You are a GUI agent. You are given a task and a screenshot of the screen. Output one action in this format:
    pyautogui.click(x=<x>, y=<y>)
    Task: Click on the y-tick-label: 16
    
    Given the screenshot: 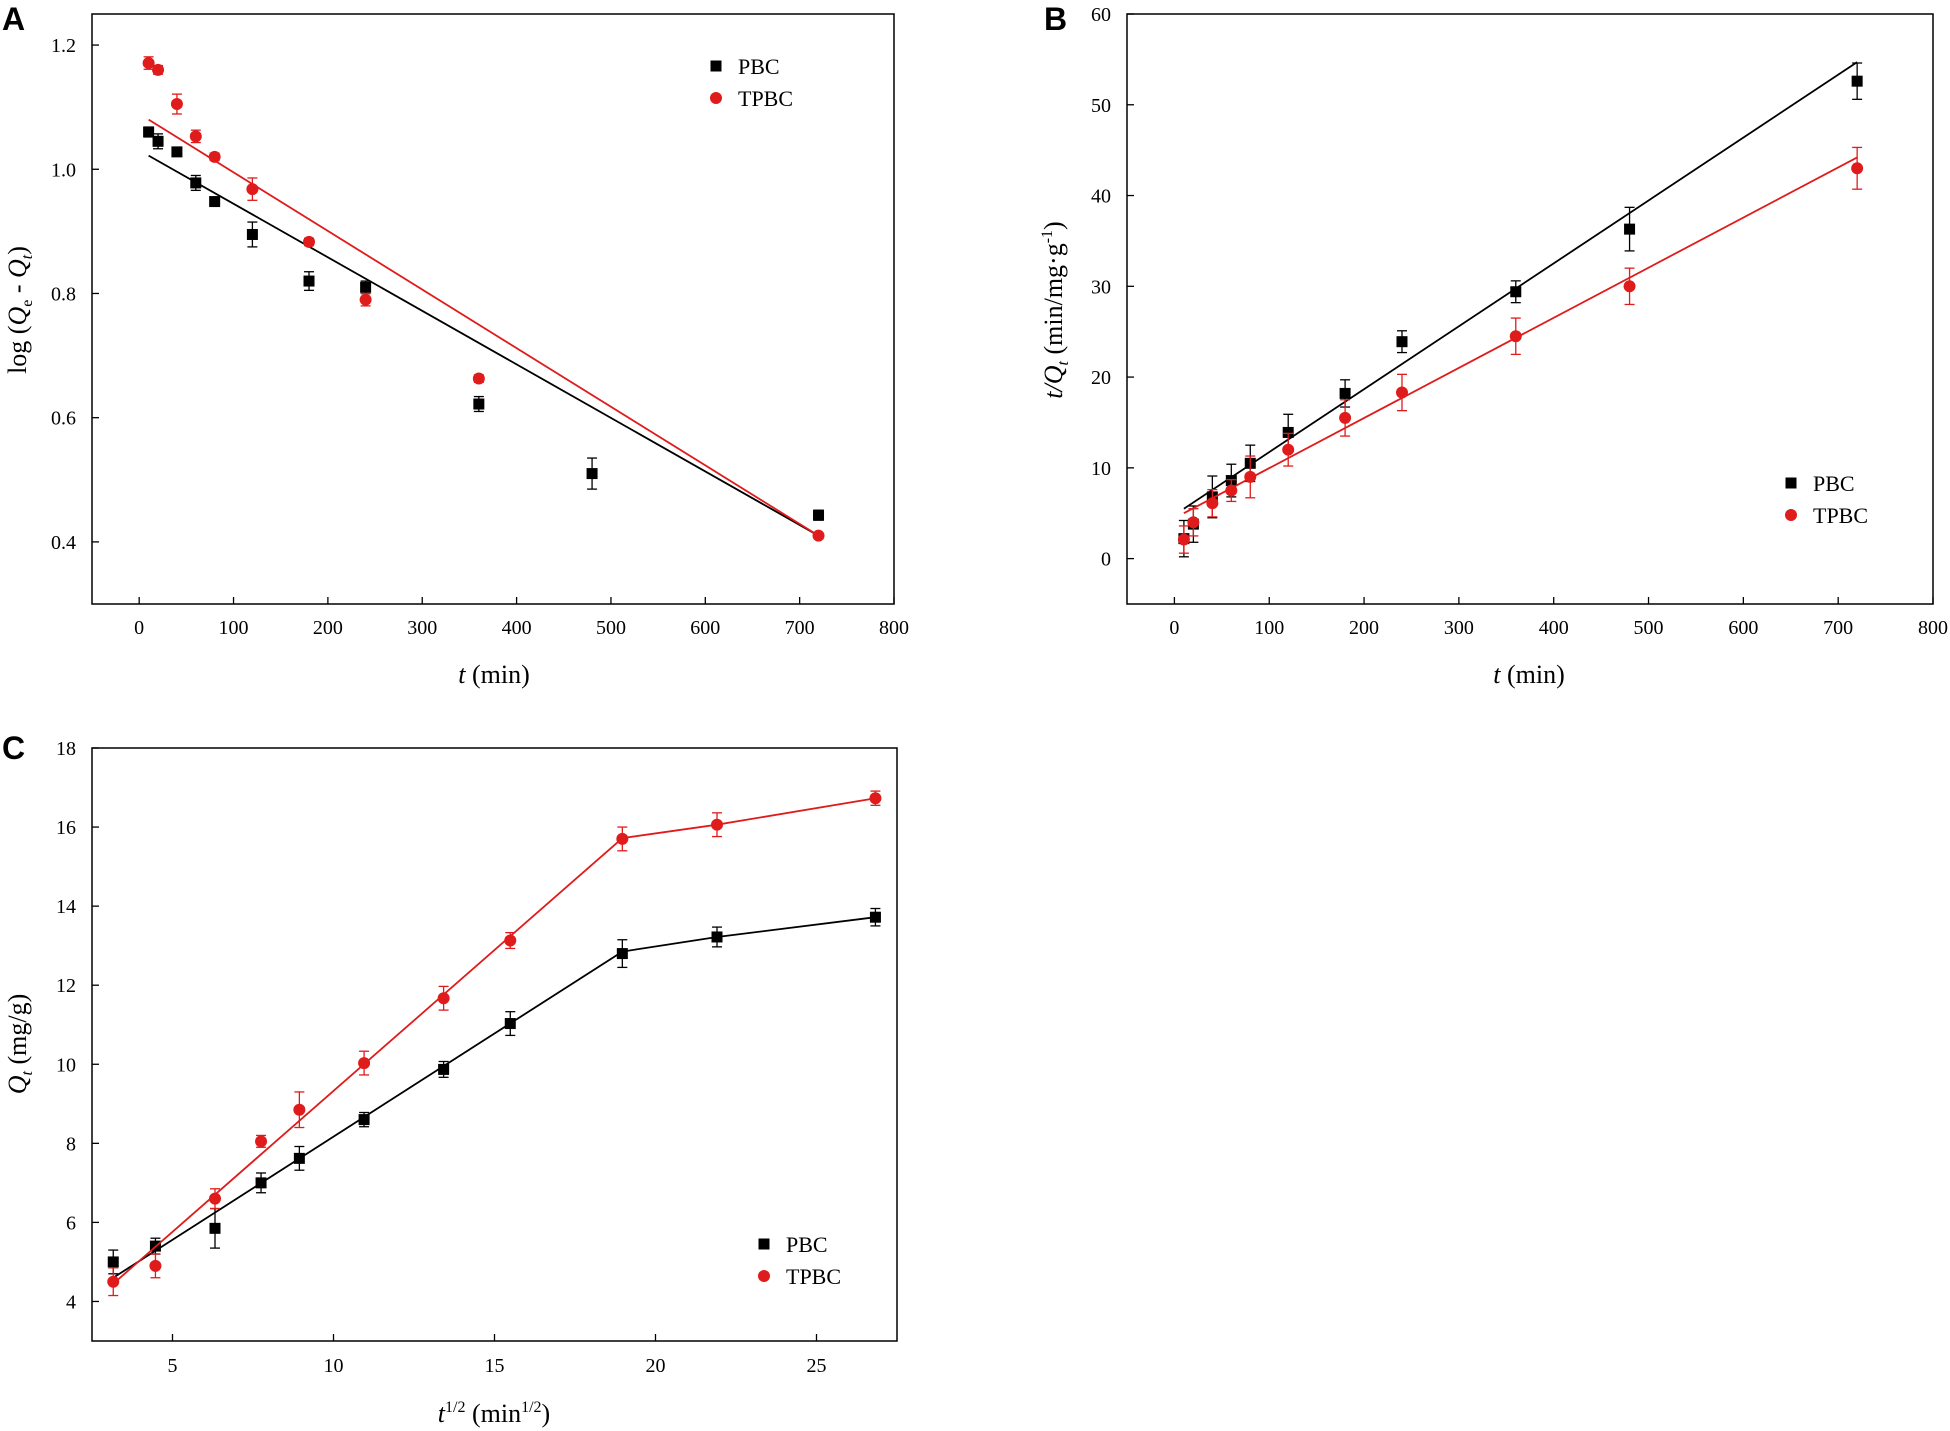 What is the action you would take?
    pyautogui.click(x=66, y=828)
    